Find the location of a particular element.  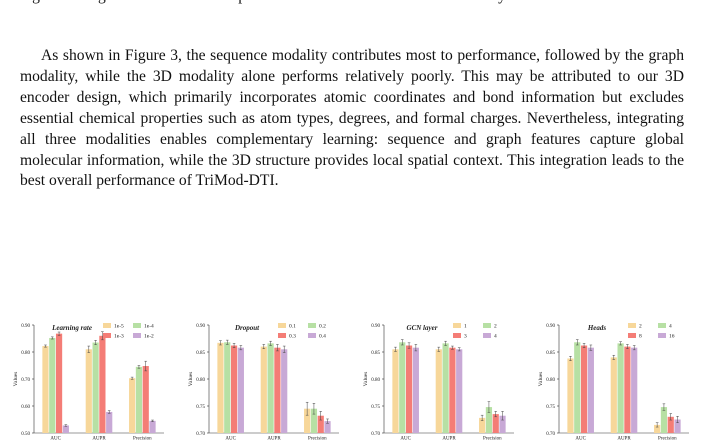

chart-title: Heads is located at coordinates (597, 328).